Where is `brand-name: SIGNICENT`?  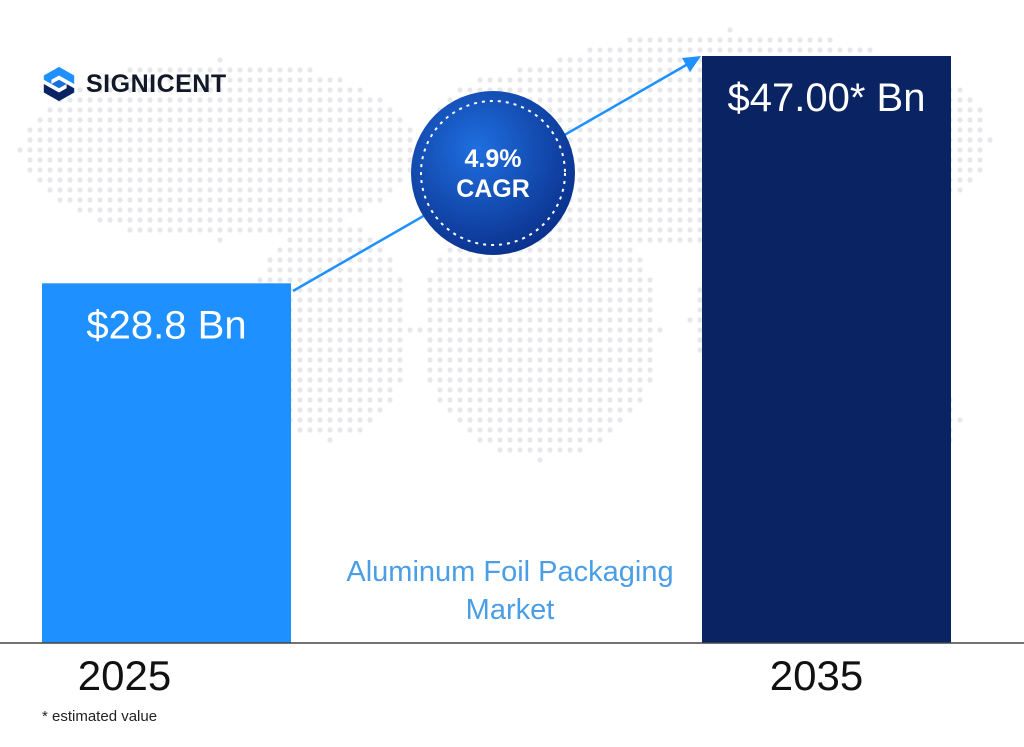
brand-name: SIGNICENT is located at coordinates (156, 83).